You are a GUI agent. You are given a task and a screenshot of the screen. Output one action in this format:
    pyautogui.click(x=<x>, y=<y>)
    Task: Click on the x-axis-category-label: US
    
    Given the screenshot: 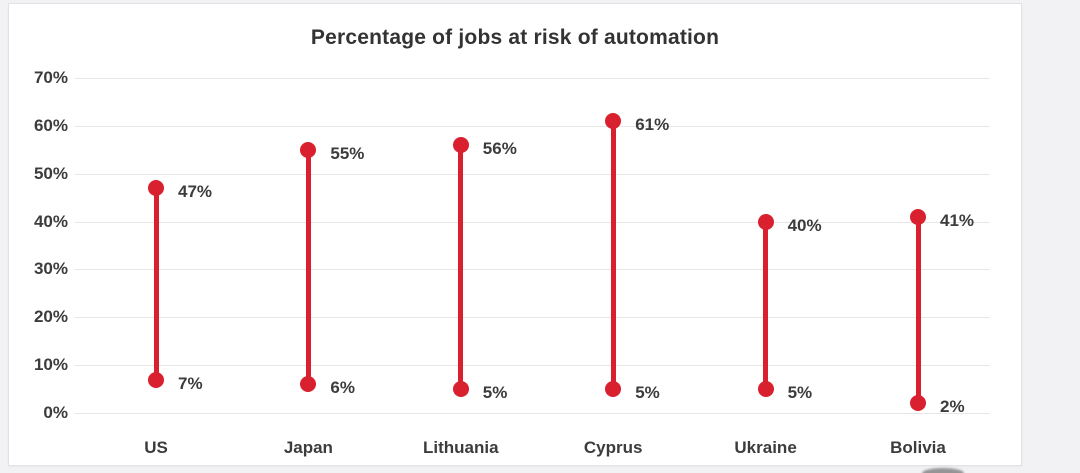 What is the action you would take?
    pyautogui.click(x=156, y=447)
    